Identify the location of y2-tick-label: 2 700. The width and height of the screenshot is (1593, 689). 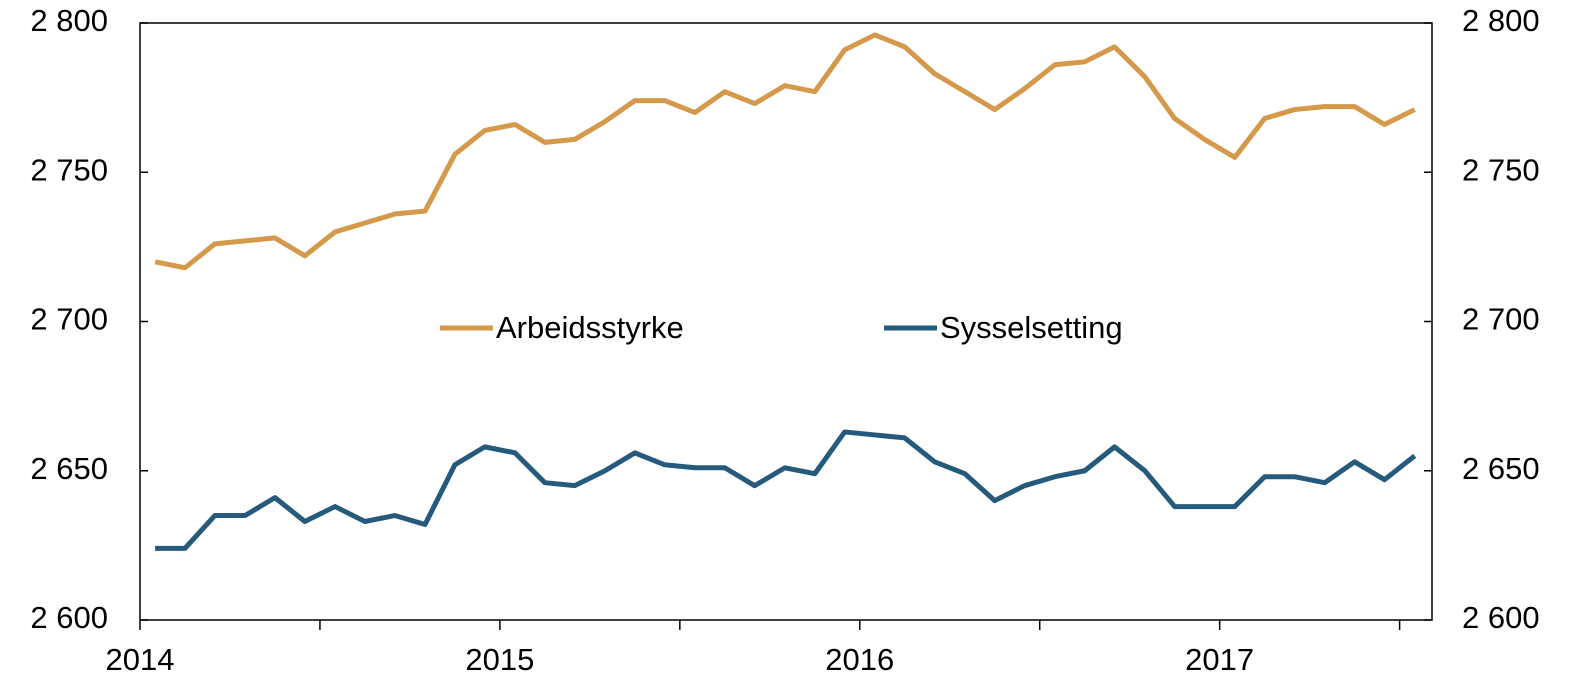
(1501, 319).